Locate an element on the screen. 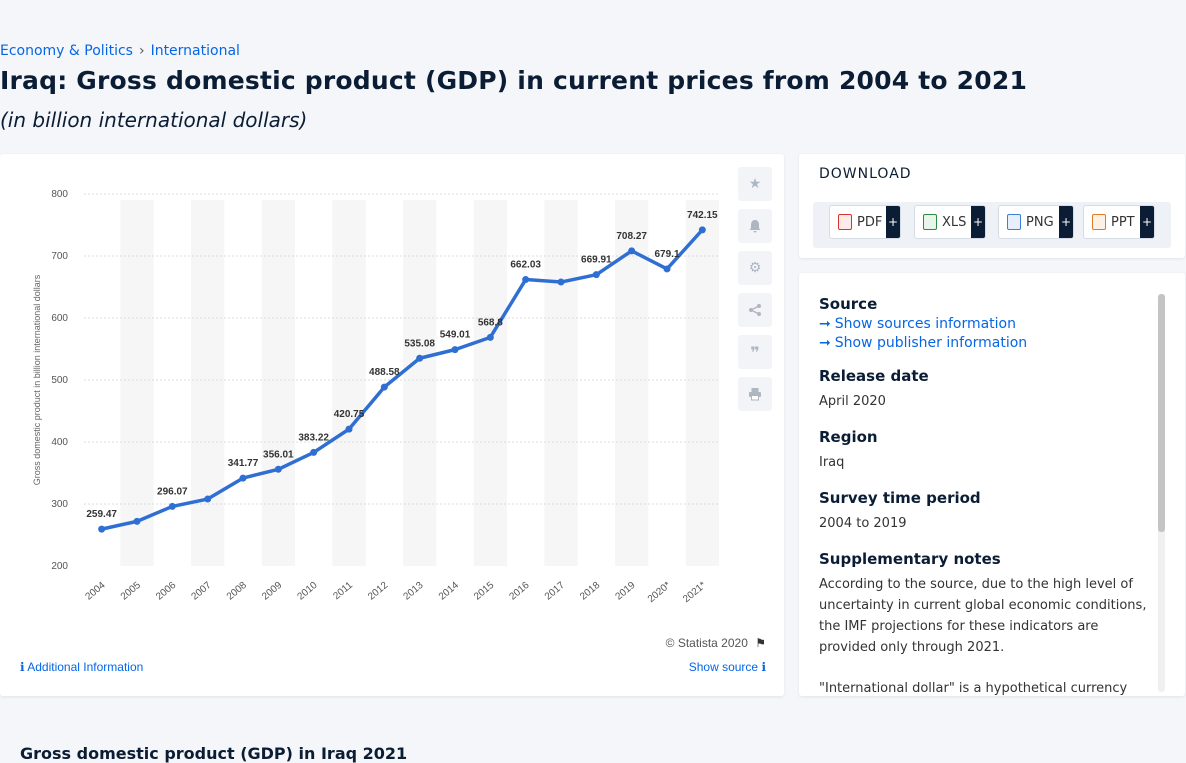 This screenshot has height=763, width=1186. data-label: 662.03 is located at coordinates (525, 265).